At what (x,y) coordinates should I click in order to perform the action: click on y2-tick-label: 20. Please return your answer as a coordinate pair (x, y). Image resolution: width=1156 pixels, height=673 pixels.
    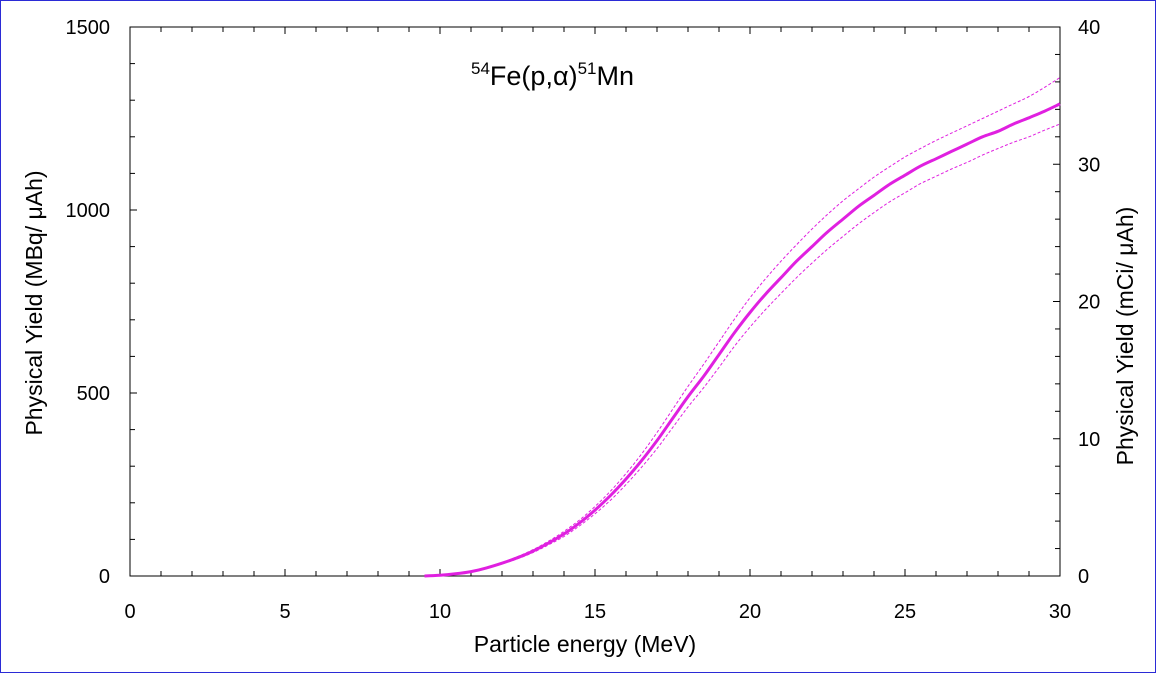
    Looking at the image, I should click on (1089, 303).